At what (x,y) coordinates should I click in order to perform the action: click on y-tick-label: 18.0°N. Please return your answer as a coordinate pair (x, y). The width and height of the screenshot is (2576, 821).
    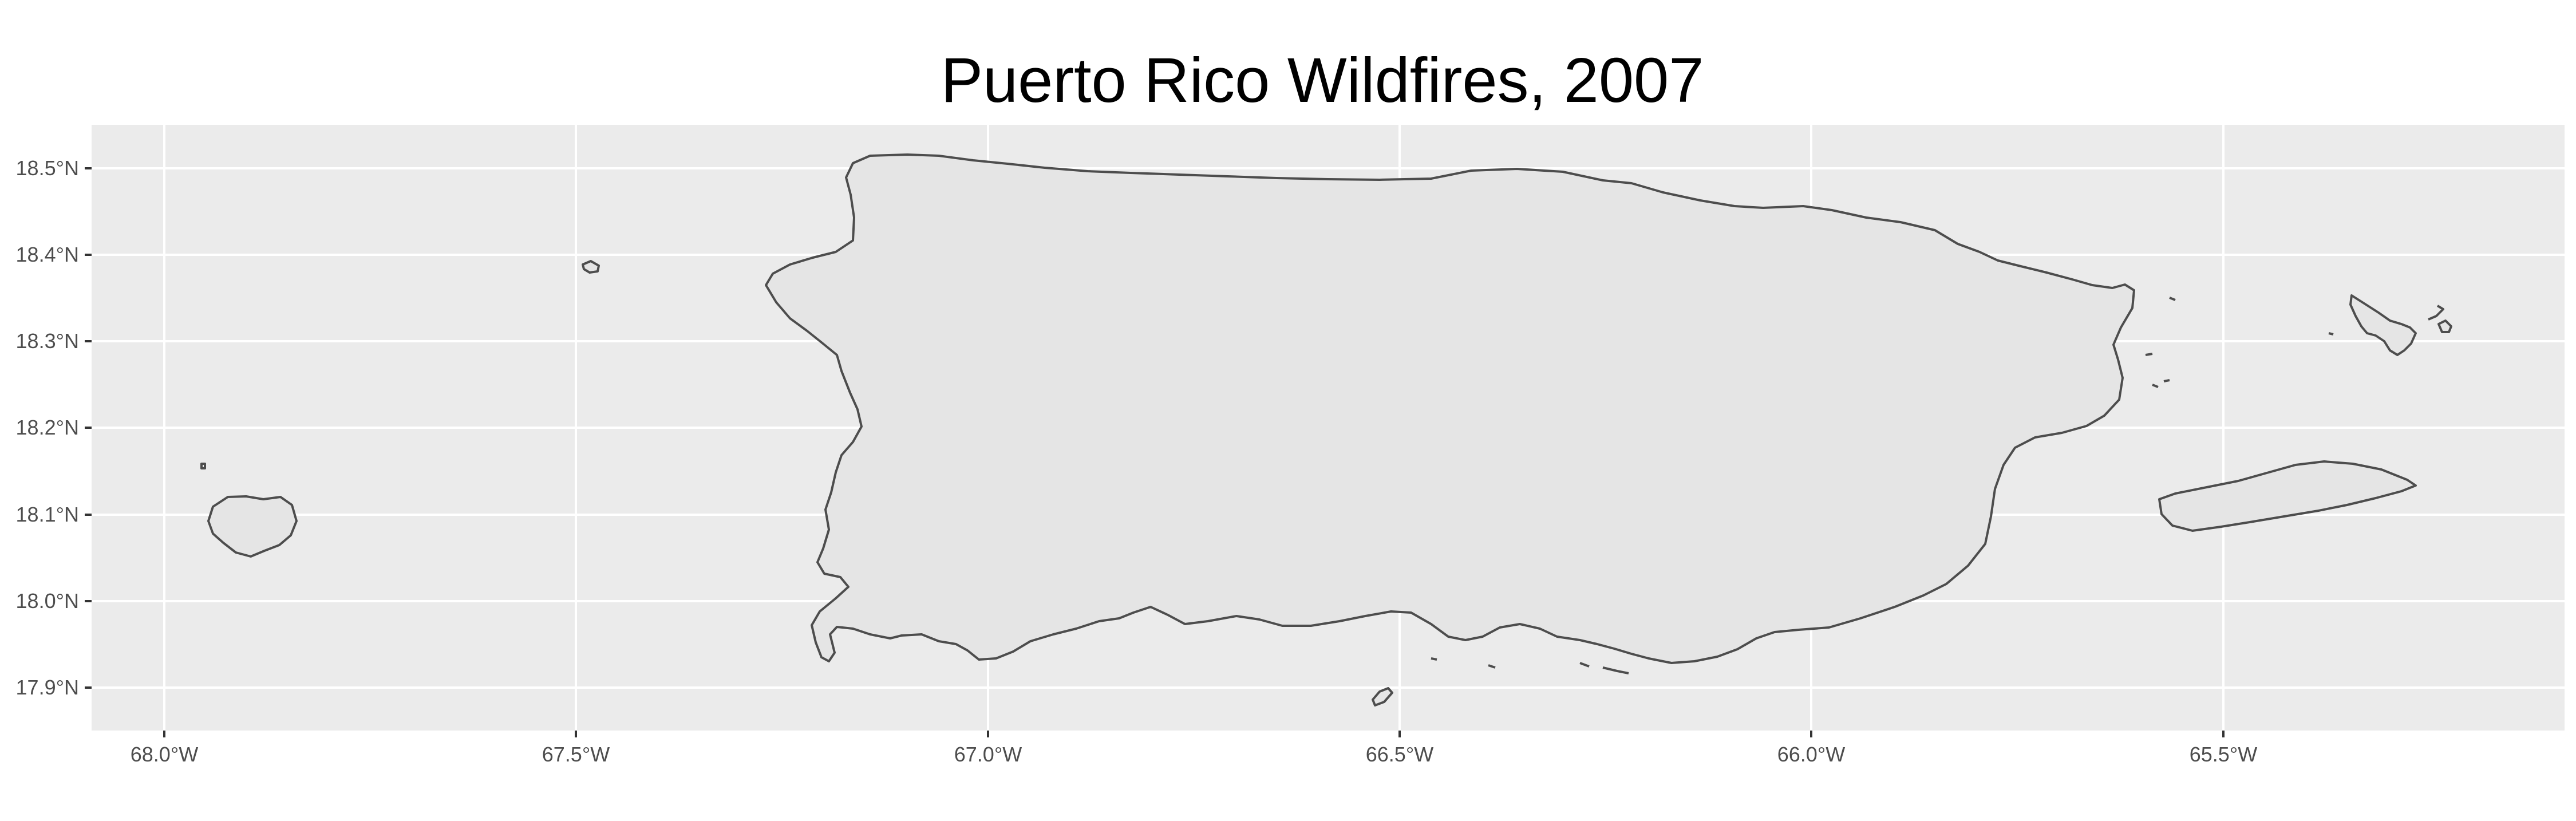
    Looking at the image, I should click on (47, 601).